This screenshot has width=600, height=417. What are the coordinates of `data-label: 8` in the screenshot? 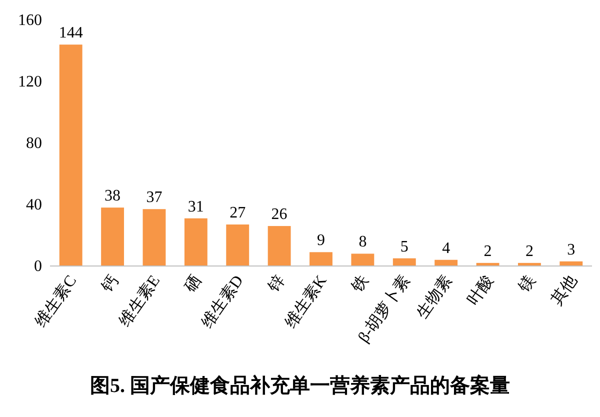 It's located at (362, 242).